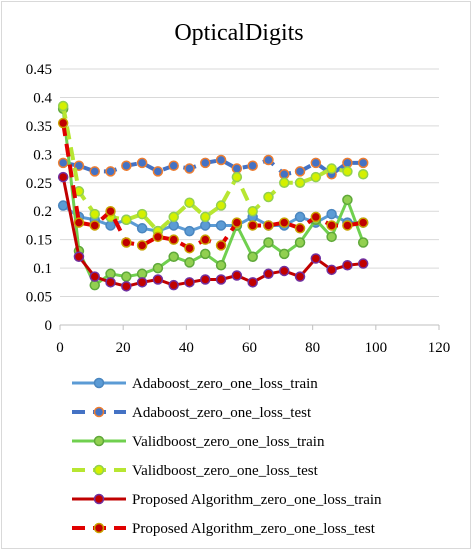  I want to click on legend-item: Adaboost_zero_one_loss_test, so click(192, 413).